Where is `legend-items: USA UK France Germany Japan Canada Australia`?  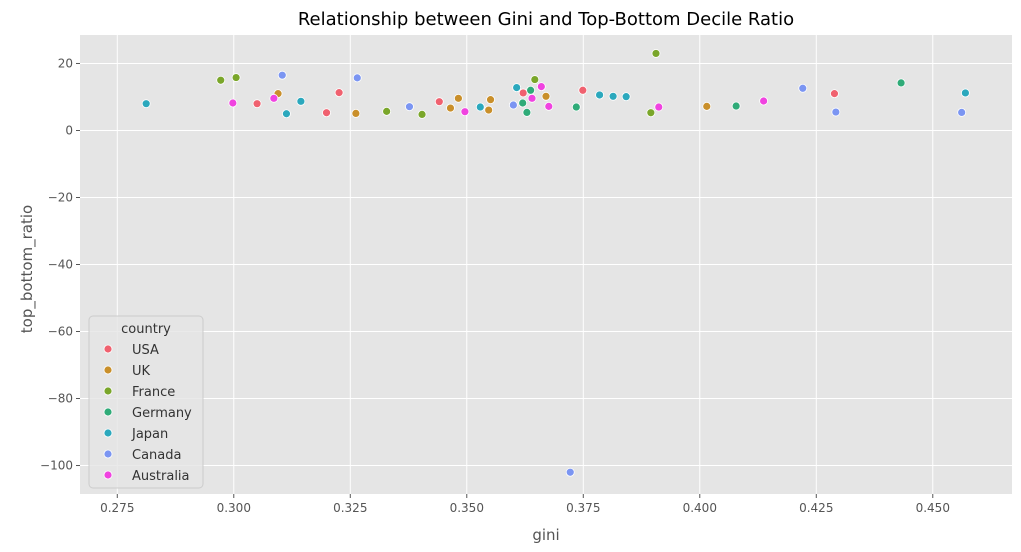
legend-items: USA UK France Germany Japan Canada Australia is located at coordinates (147, 413).